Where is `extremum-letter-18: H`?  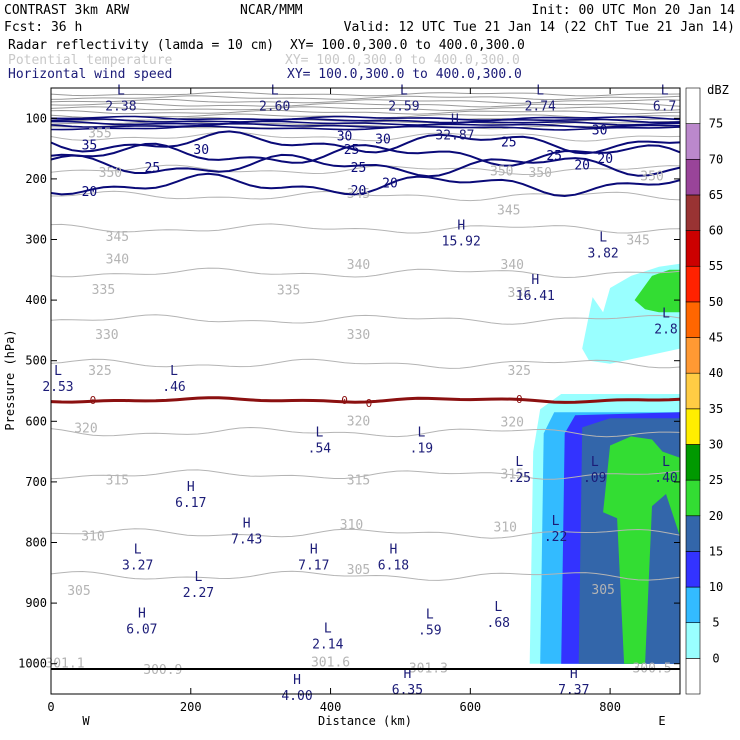 extremum-letter-18: H is located at coordinates (247, 524).